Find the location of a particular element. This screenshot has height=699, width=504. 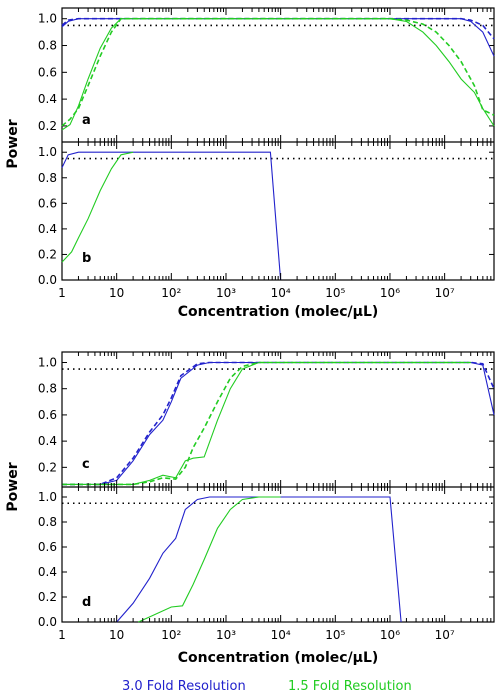

x-tick-label-xticks-top-5: 10⁵ is located at coordinates (335, 293).